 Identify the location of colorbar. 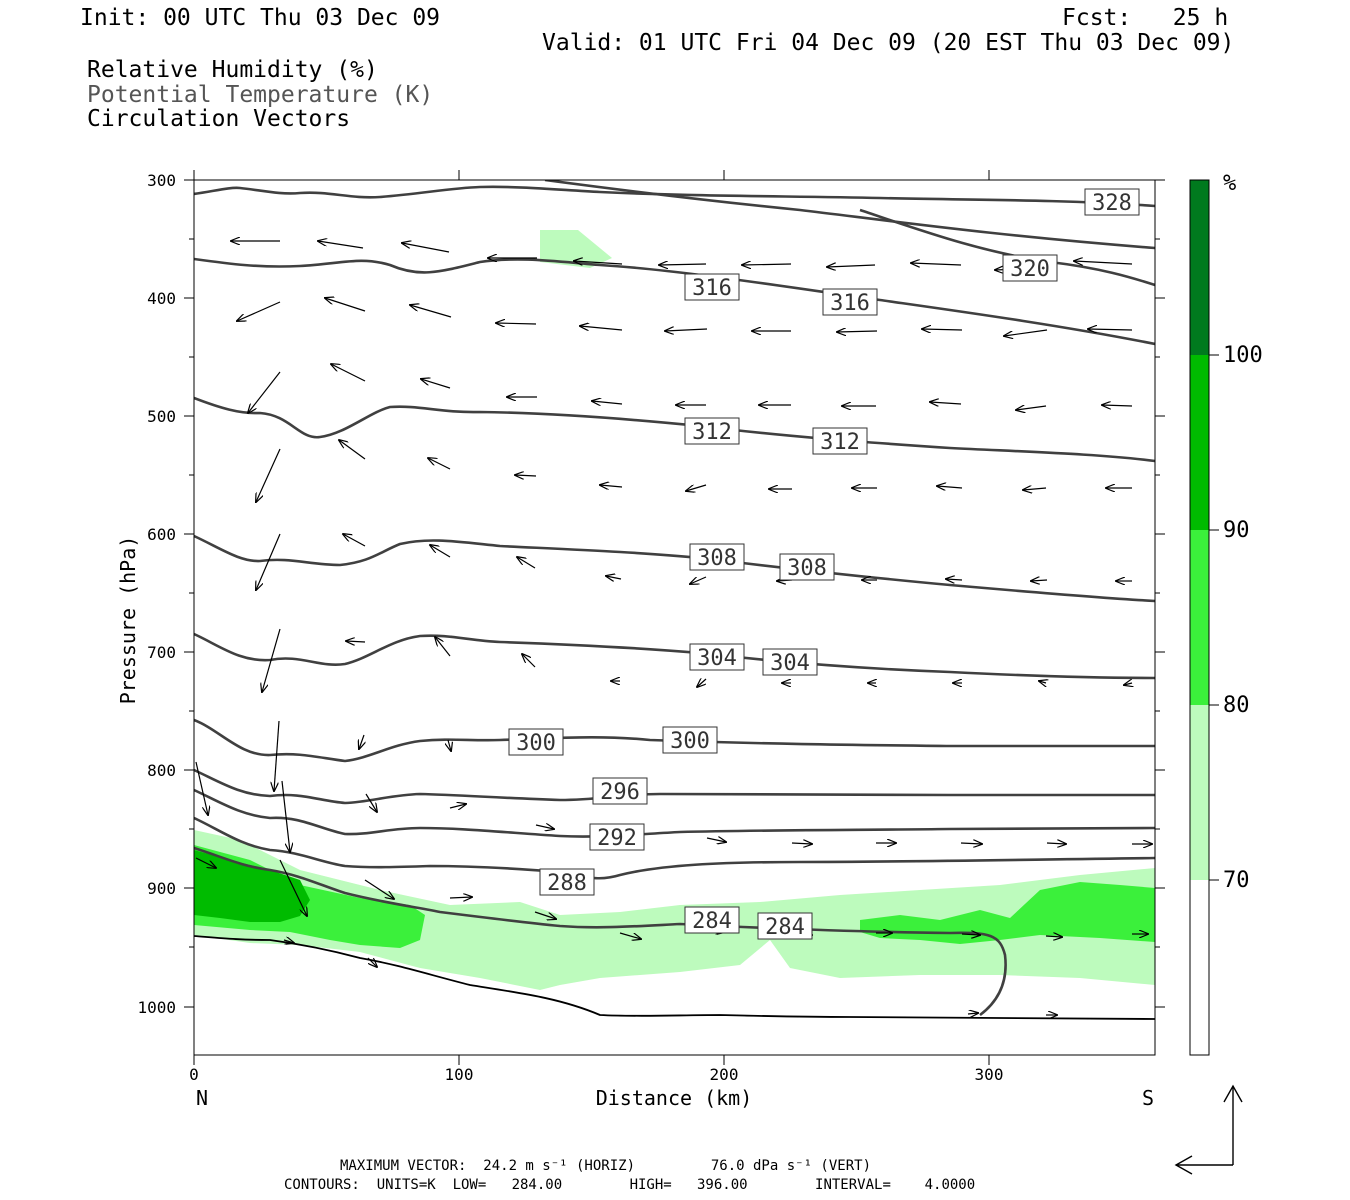
(1204, 617).